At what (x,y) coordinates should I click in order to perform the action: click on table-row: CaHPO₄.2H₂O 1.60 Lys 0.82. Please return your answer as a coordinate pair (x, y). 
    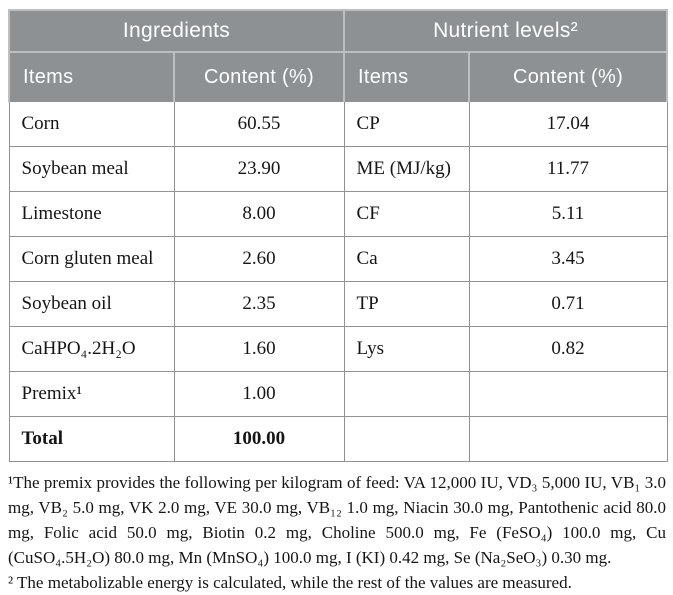
    Looking at the image, I should click on (338, 349).